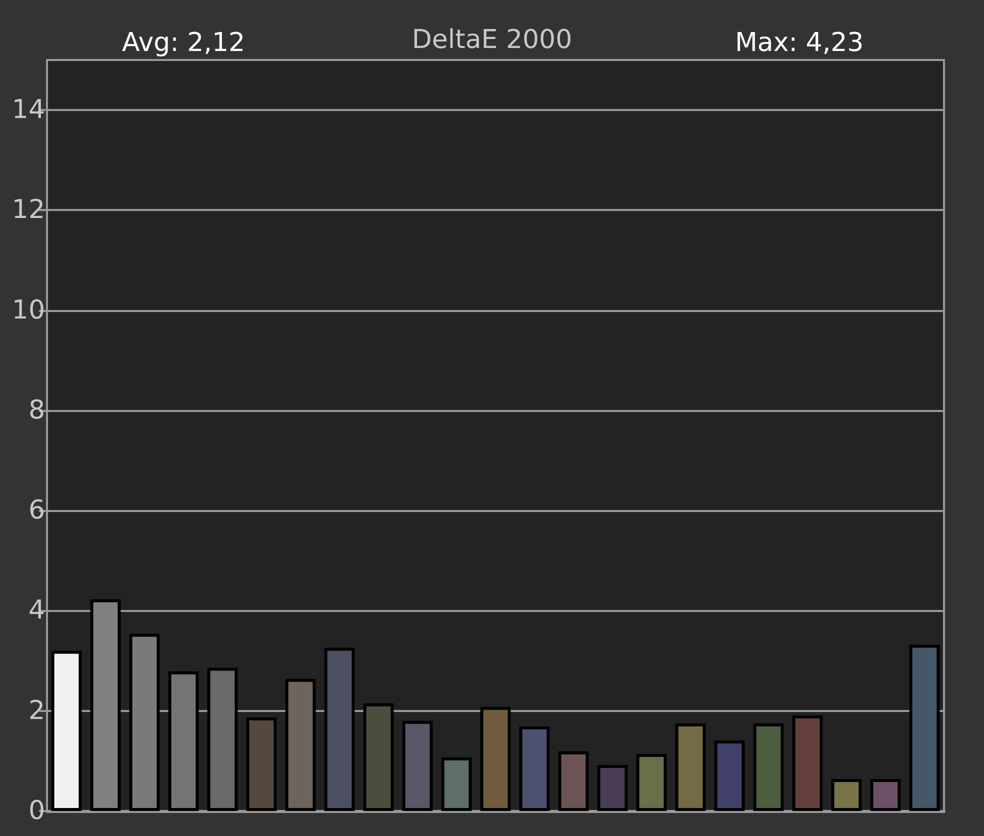  Describe the element at coordinates (36, 511) in the screenshot. I see `y-tick-label: 6` at that location.